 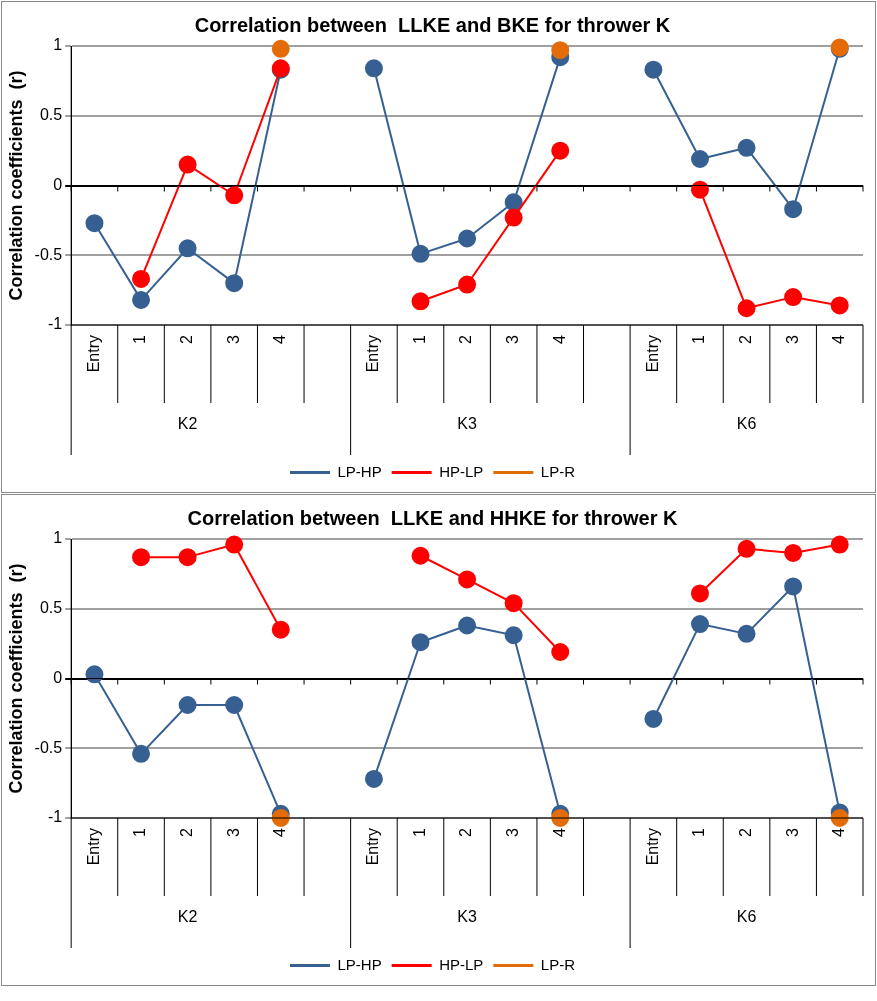 What do you see at coordinates (51, 608) in the screenshot?
I see `y-tick-label: 0.5` at bounding box center [51, 608].